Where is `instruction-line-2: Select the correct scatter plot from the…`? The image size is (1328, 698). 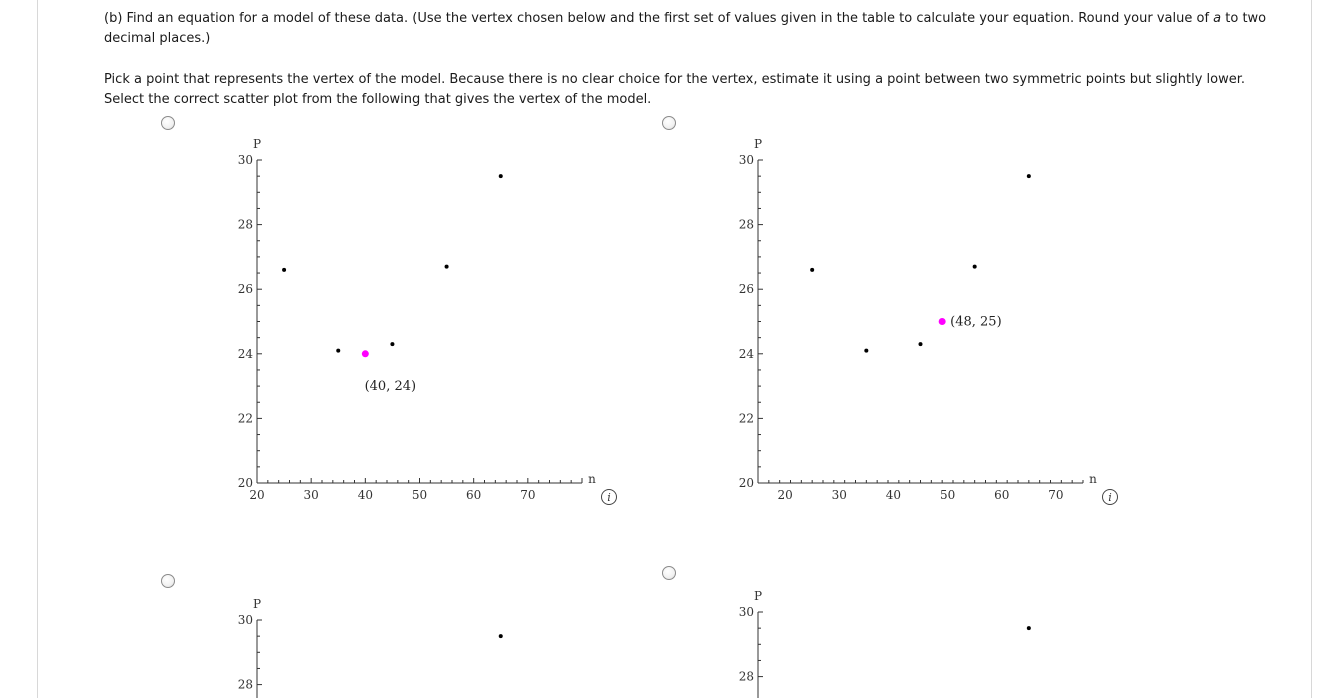
instruction-line-2: Select the correct scatter plot from the… is located at coordinates (378, 99).